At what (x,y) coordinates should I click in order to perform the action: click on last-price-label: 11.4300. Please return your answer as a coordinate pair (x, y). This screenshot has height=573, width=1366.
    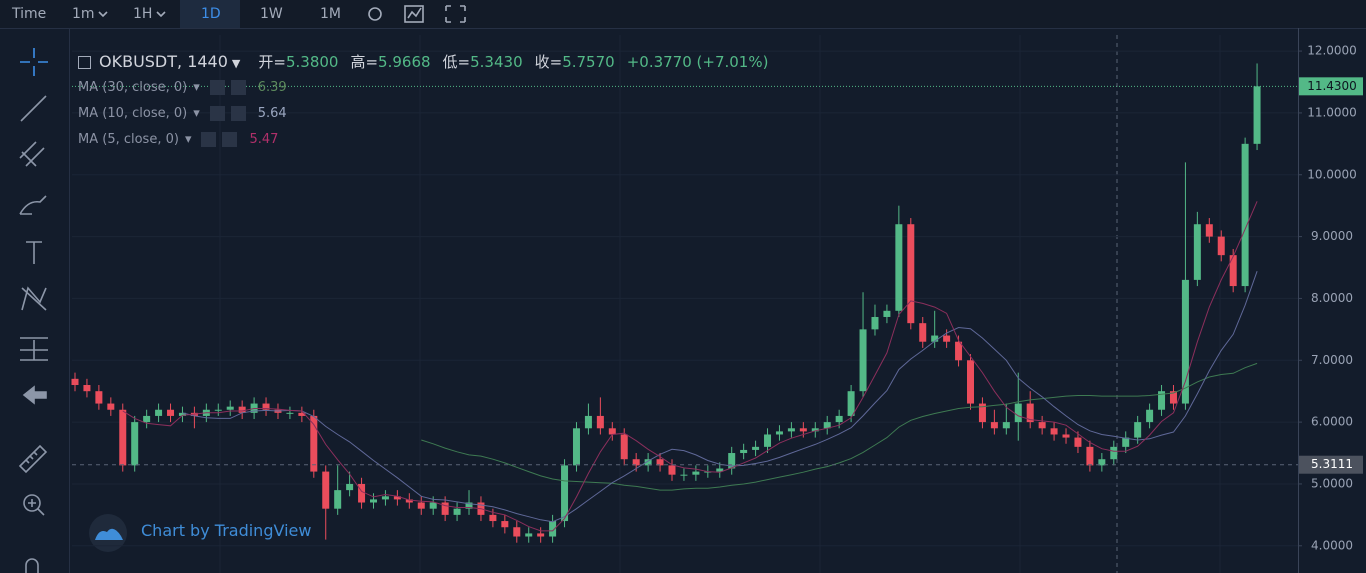
    Looking at the image, I should click on (1332, 86).